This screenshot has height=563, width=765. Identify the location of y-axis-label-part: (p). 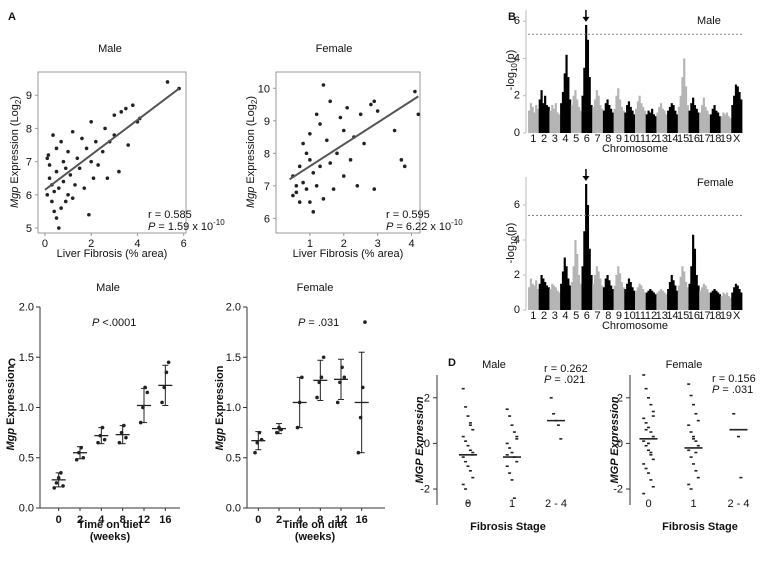
(511, 229).